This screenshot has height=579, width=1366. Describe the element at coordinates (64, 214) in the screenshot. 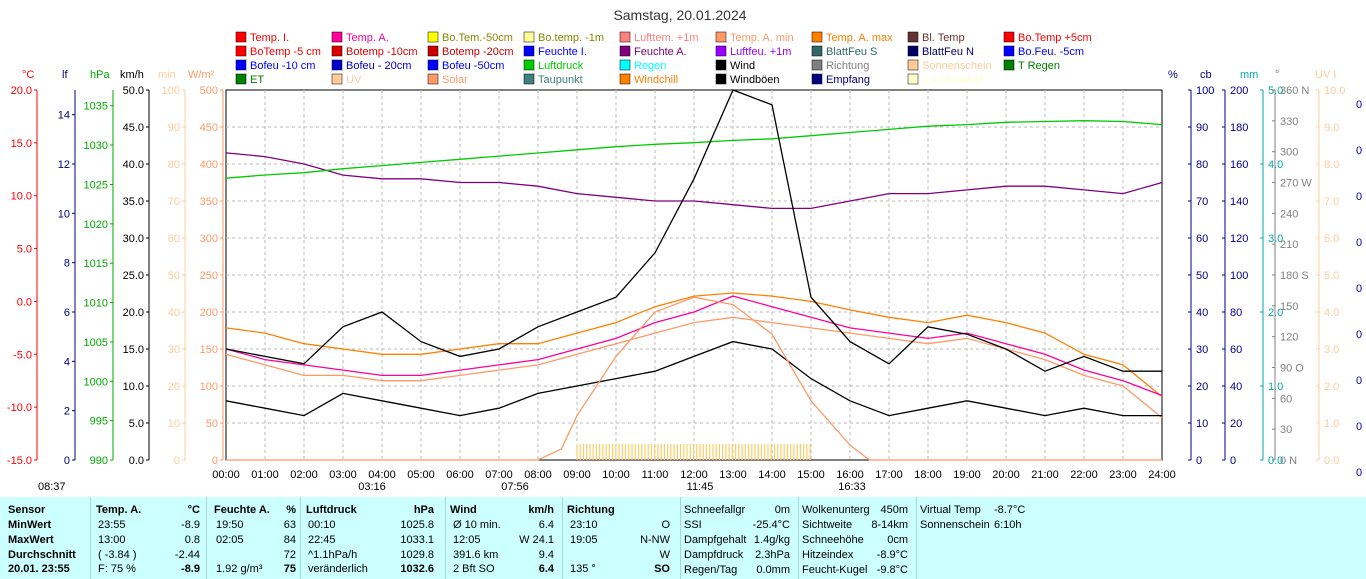

I see `axis-tick-label-lf: 10` at that location.